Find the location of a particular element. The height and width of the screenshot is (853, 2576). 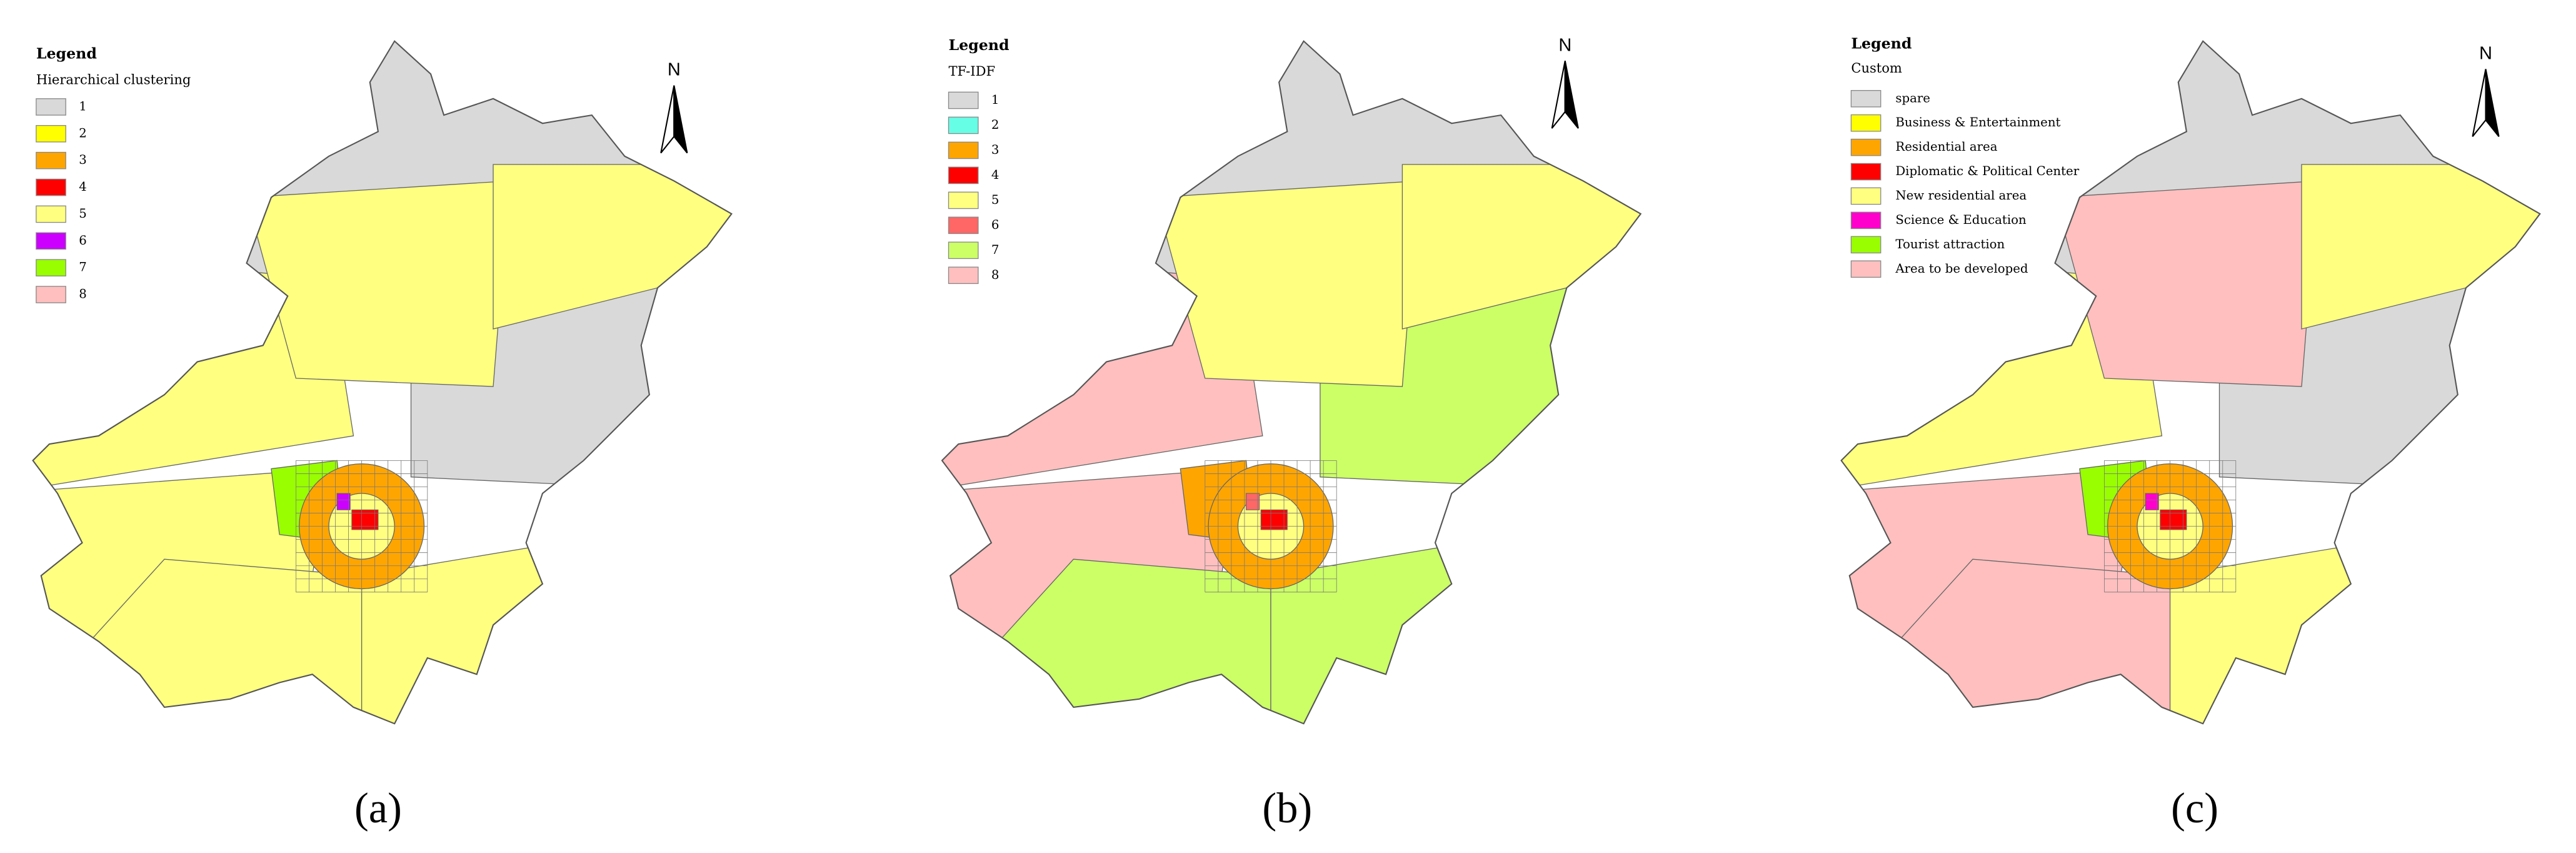

legend-label: Residential area is located at coordinates (1946, 146).